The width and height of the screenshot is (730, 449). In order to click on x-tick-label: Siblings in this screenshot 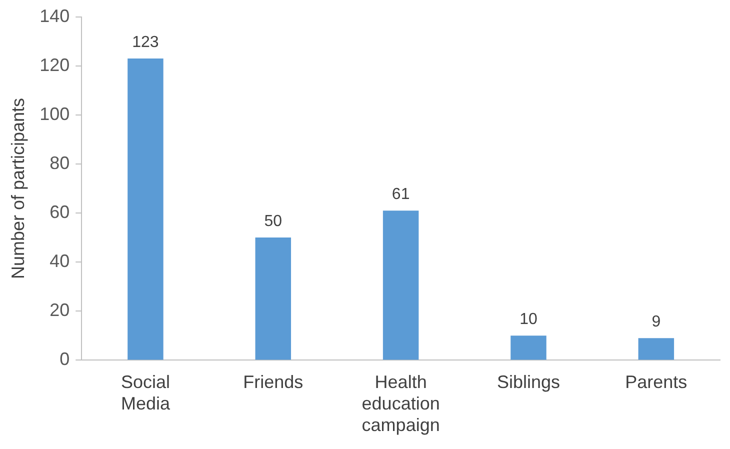, I will do `click(528, 382)`.